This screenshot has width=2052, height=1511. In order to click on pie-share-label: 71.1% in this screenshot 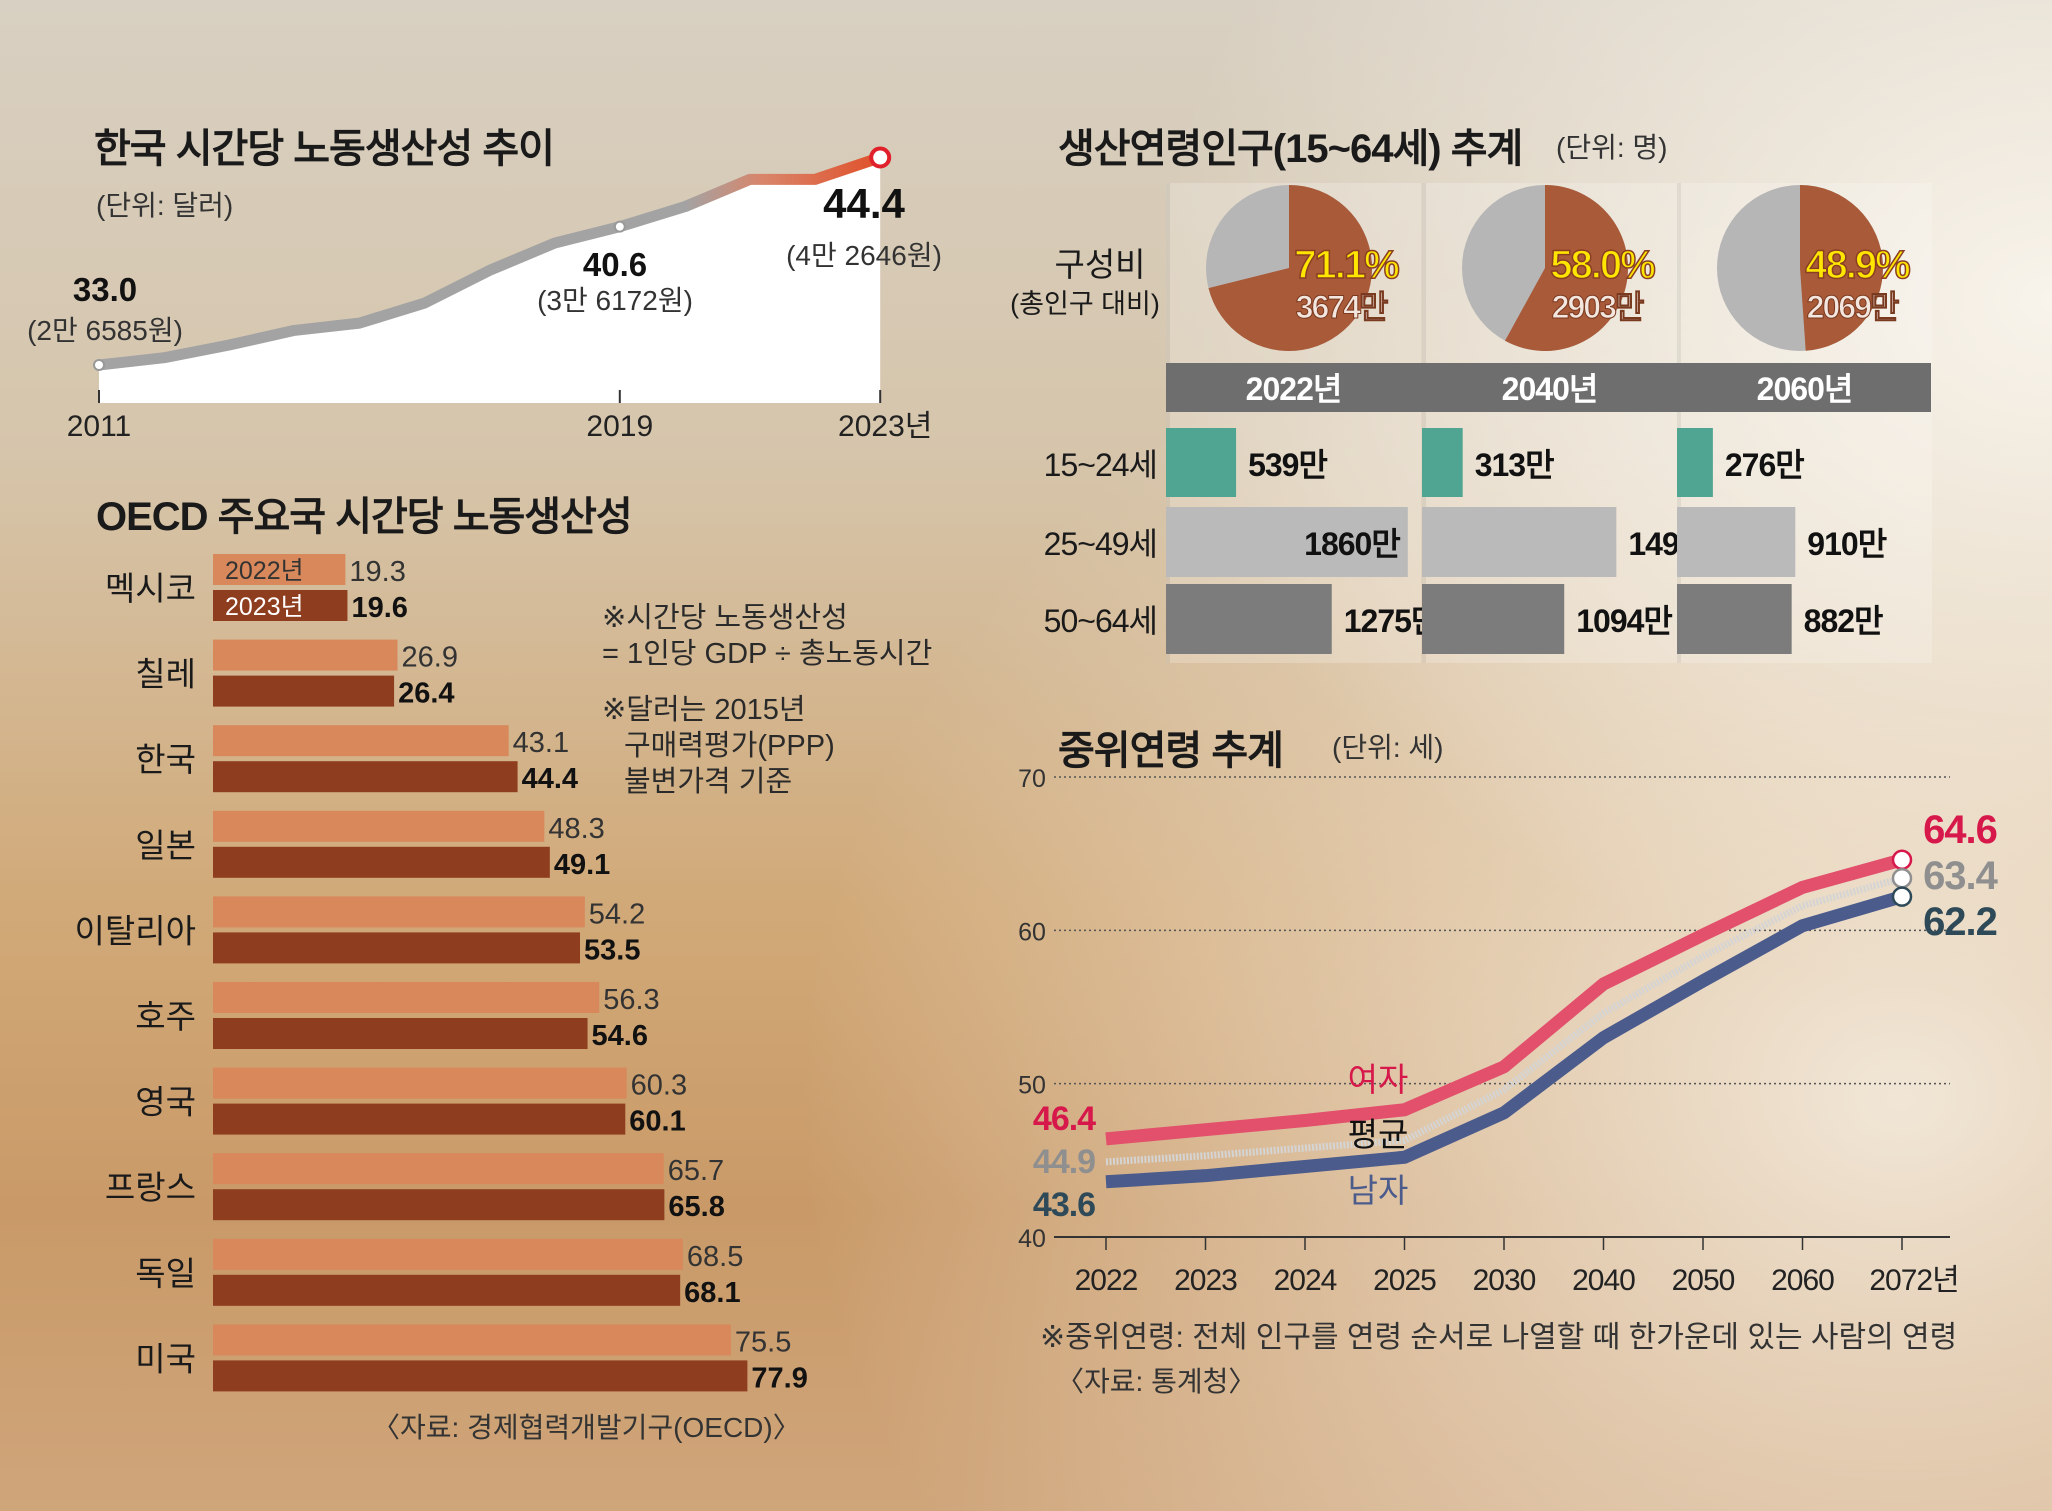, I will do `click(1346, 265)`.